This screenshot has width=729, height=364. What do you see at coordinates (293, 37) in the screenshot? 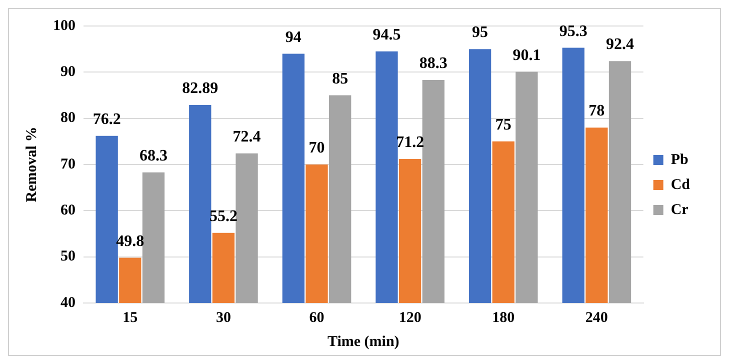
I see `data-label: 94` at bounding box center [293, 37].